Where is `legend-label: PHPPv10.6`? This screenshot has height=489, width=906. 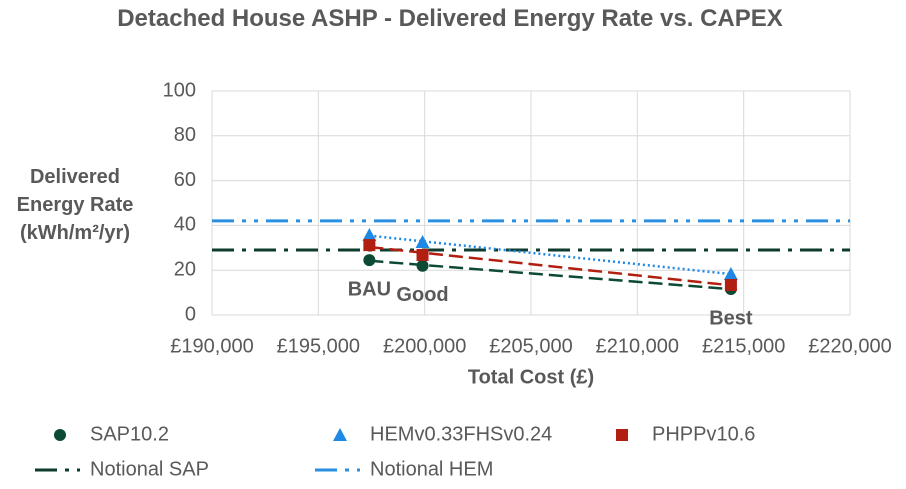
legend-label: PHPPv10.6 is located at coordinates (703, 434).